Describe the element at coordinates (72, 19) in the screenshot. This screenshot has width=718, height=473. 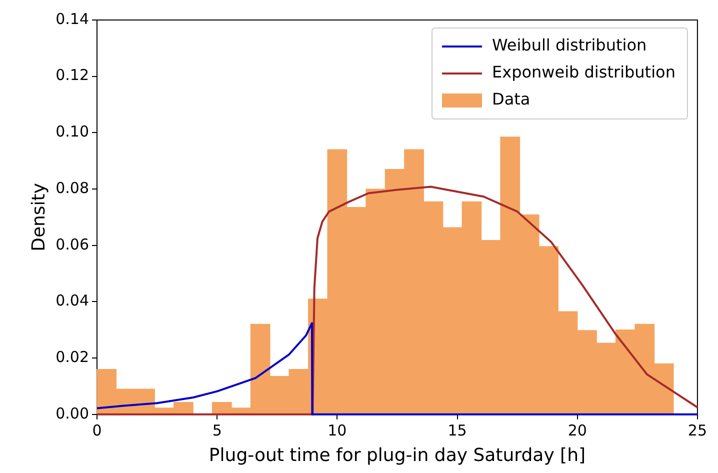
I see `y-tick-label: 0.14` at that location.